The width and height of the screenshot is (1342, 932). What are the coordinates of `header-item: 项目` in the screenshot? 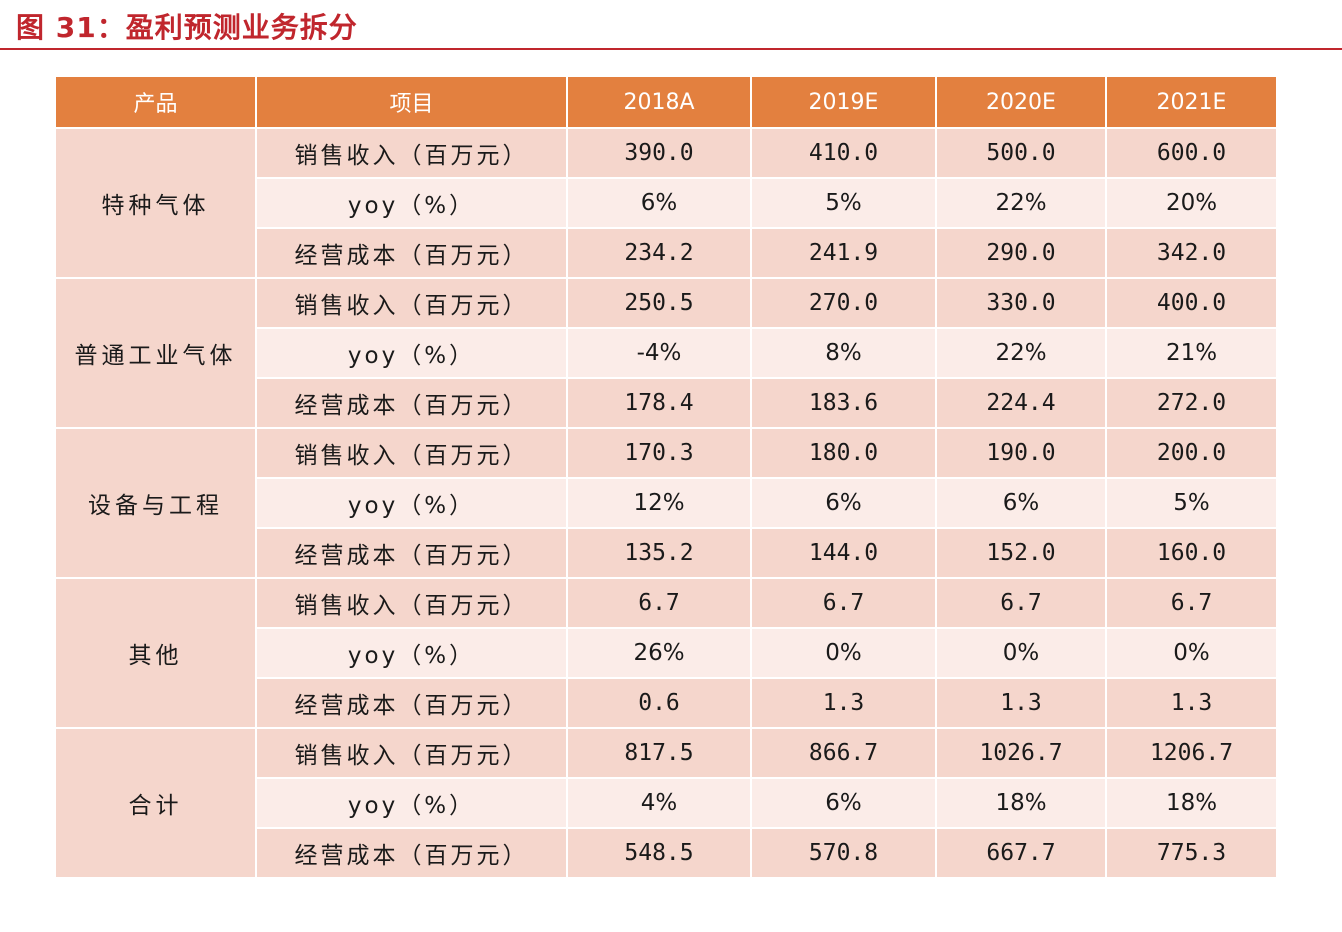 It's located at (411, 102).